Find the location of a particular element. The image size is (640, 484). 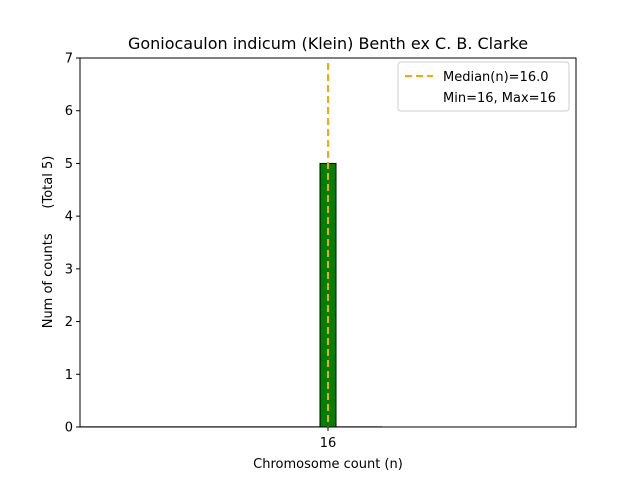

y-tick-label: 1 is located at coordinates (69, 375).